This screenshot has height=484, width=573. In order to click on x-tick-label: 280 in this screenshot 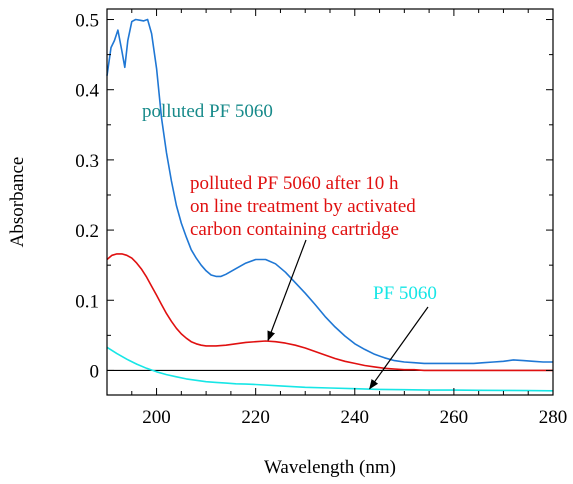, I will do `click(553, 417)`.